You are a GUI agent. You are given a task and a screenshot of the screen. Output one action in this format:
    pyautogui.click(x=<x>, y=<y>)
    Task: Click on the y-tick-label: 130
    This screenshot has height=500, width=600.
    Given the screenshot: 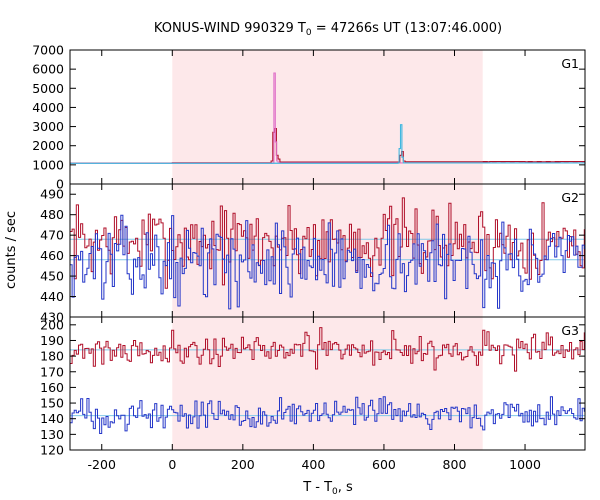 What is the action you would take?
    pyautogui.click(x=52, y=434)
    